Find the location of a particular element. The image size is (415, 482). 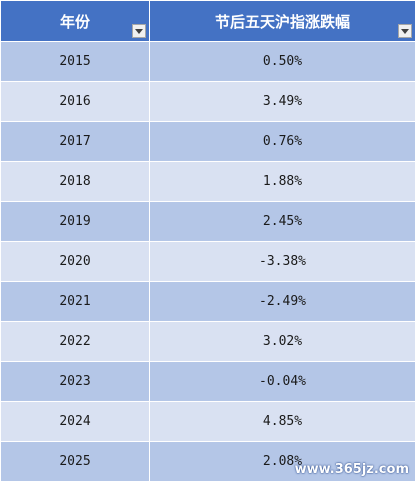

year-cell: 2016 is located at coordinates (75, 102).